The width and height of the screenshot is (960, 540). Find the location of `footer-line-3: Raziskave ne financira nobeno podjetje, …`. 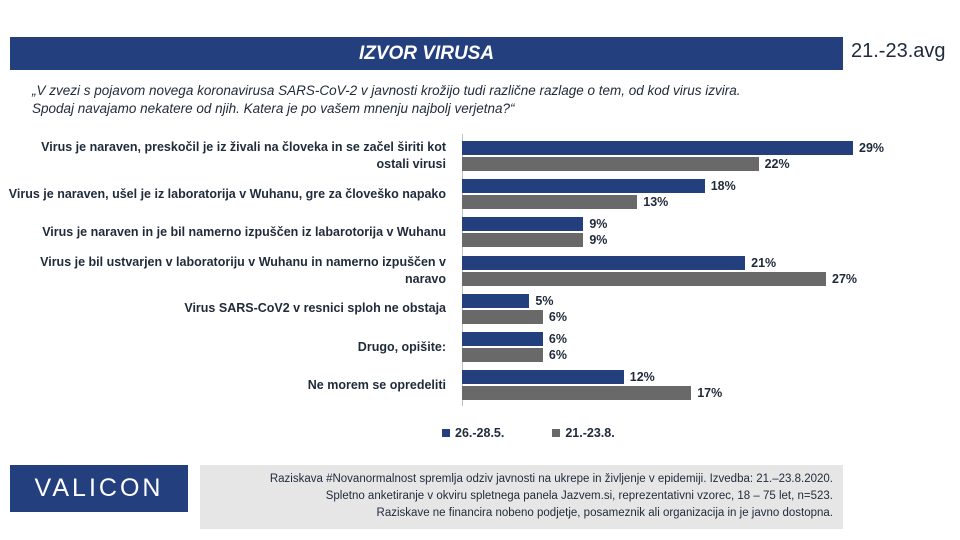

footer-line-3: Raziskave ne financira nobeno podjetje, … is located at coordinates (604, 513).